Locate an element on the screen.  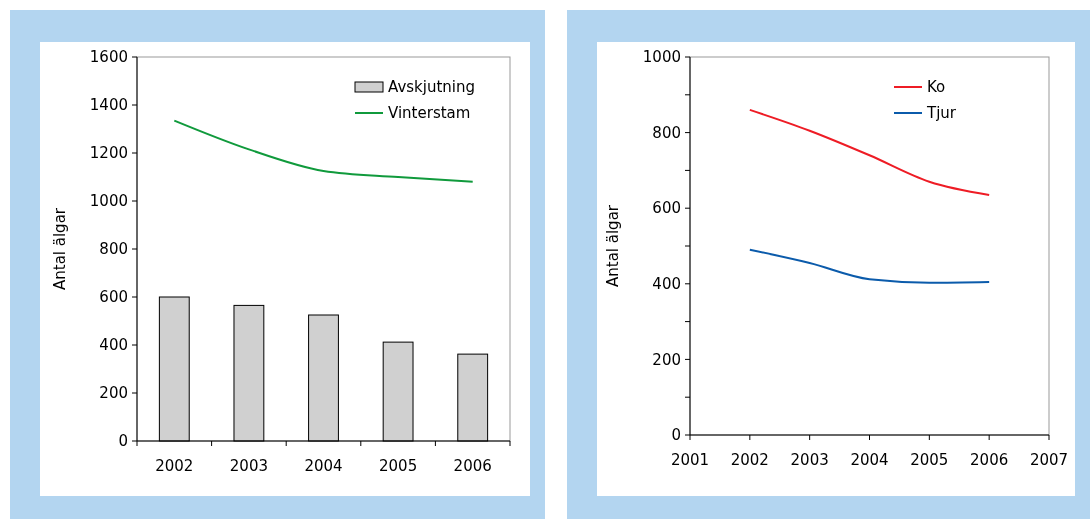
legend-label: Avskjutning is located at coordinates (432, 87).